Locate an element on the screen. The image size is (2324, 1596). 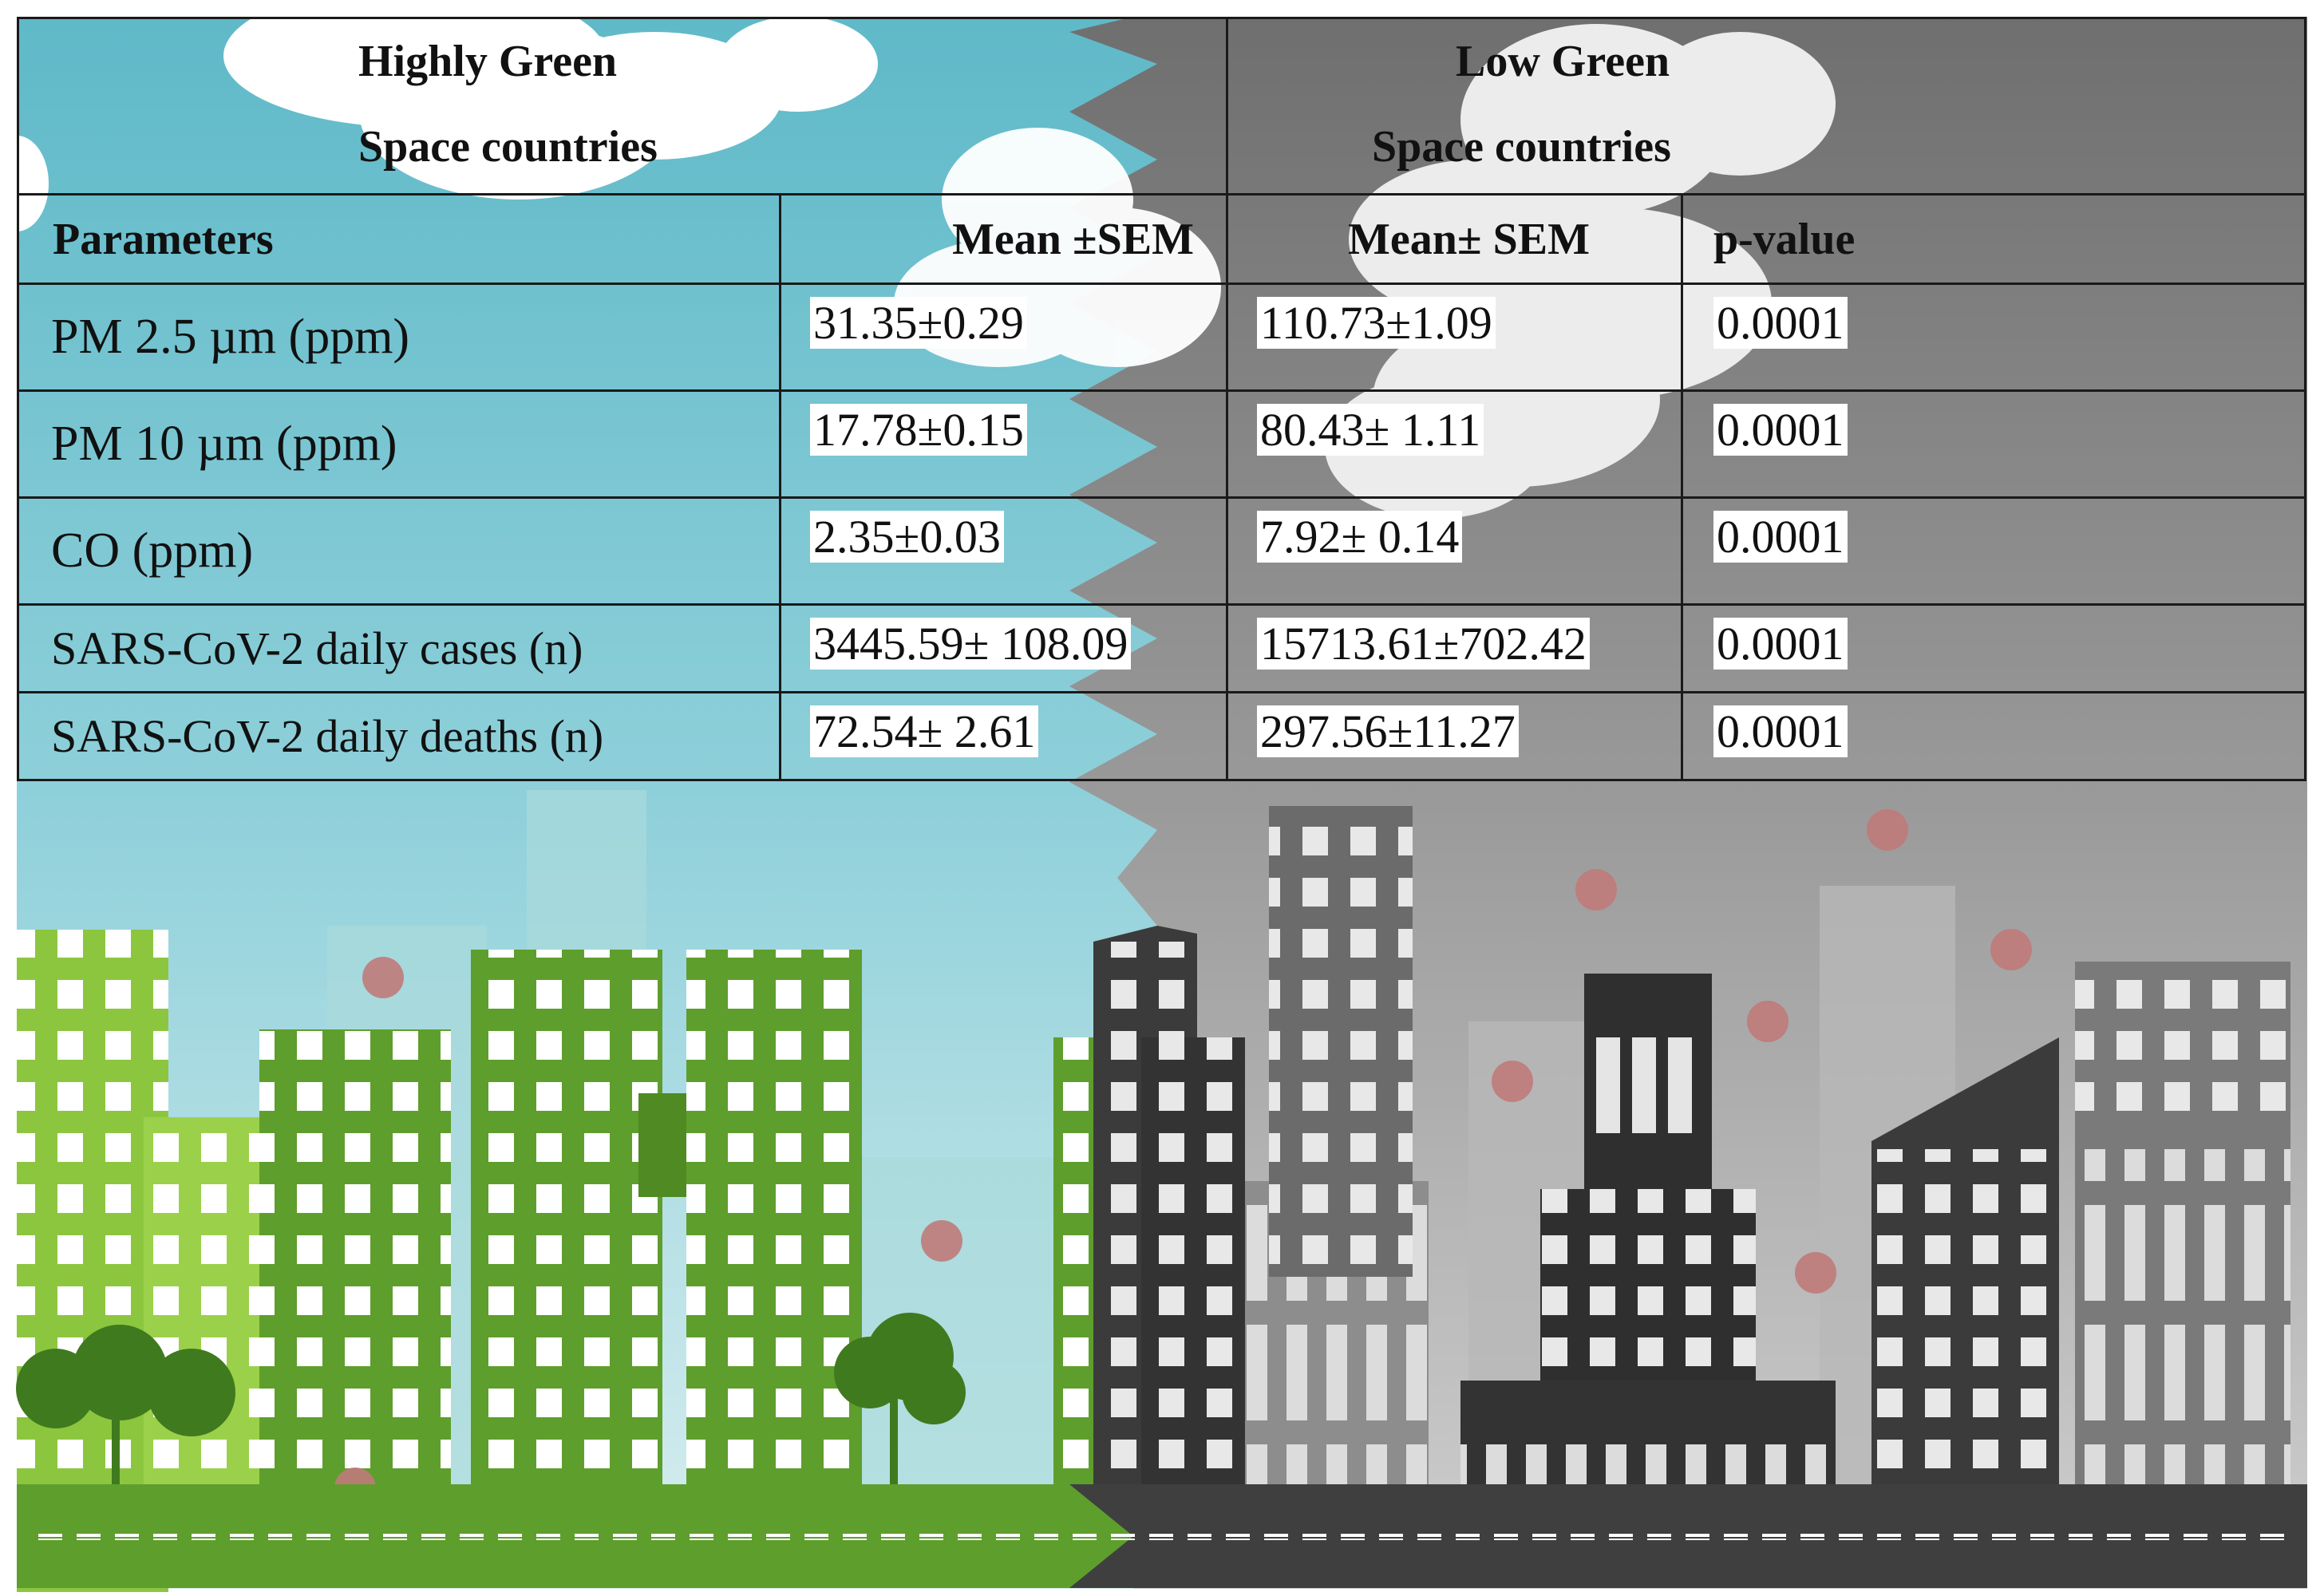
parameter-cell: SARS-CoV-2 daily deaths (n) is located at coordinates (399, 736).